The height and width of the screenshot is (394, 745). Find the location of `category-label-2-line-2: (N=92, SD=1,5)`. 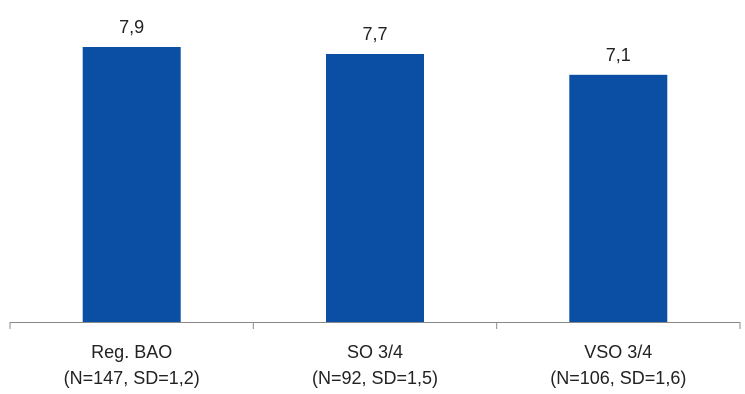

category-label-2-line-2: (N=92, SD=1,5) is located at coordinates (375, 378).